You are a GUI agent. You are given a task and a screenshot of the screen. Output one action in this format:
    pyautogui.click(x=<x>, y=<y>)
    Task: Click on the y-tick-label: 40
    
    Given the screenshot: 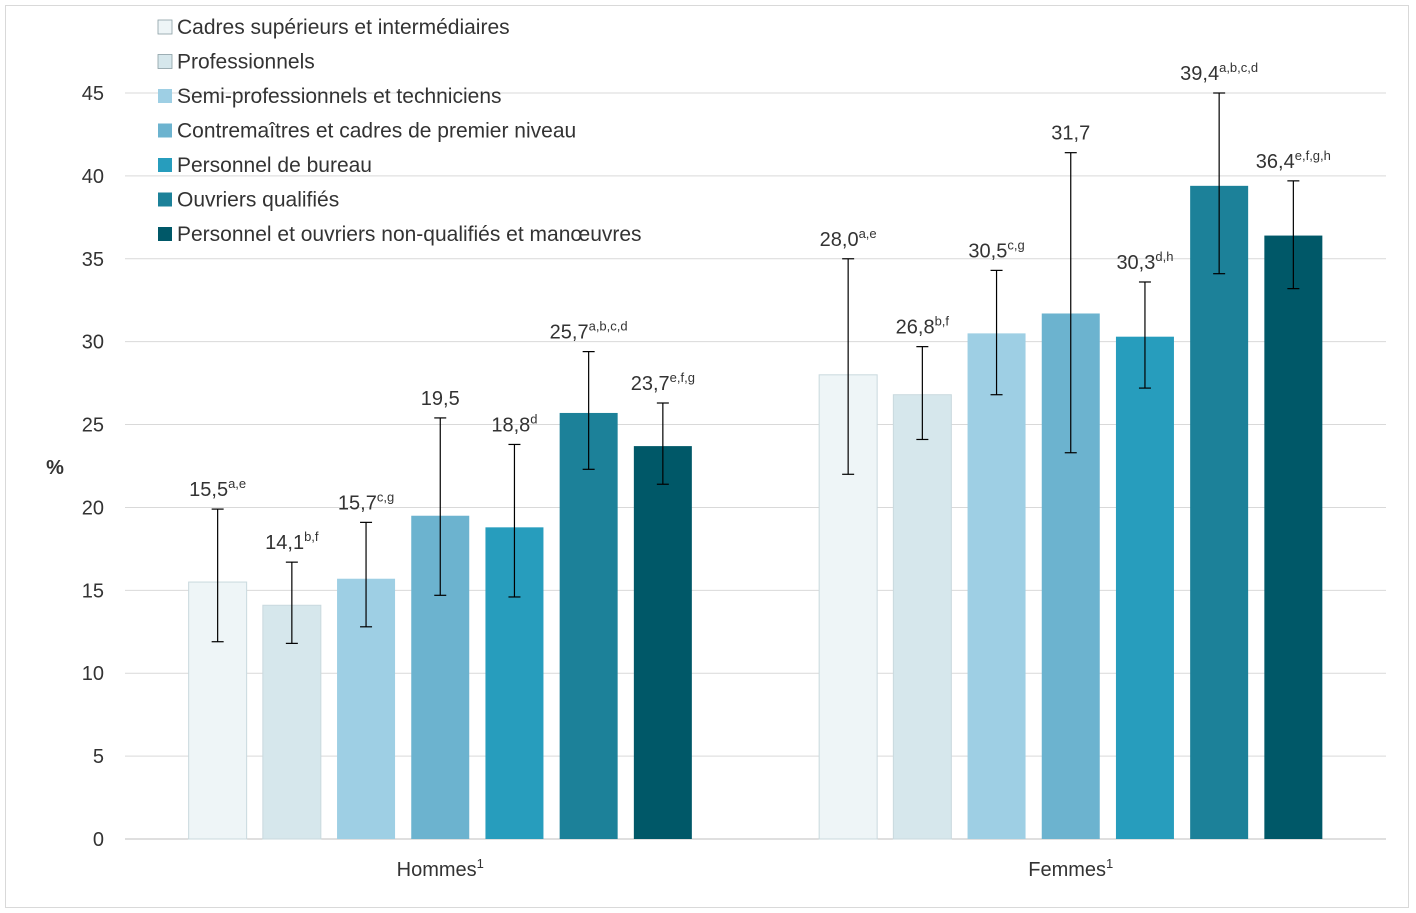 What is the action you would take?
    pyautogui.click(x=93, y=177)
    